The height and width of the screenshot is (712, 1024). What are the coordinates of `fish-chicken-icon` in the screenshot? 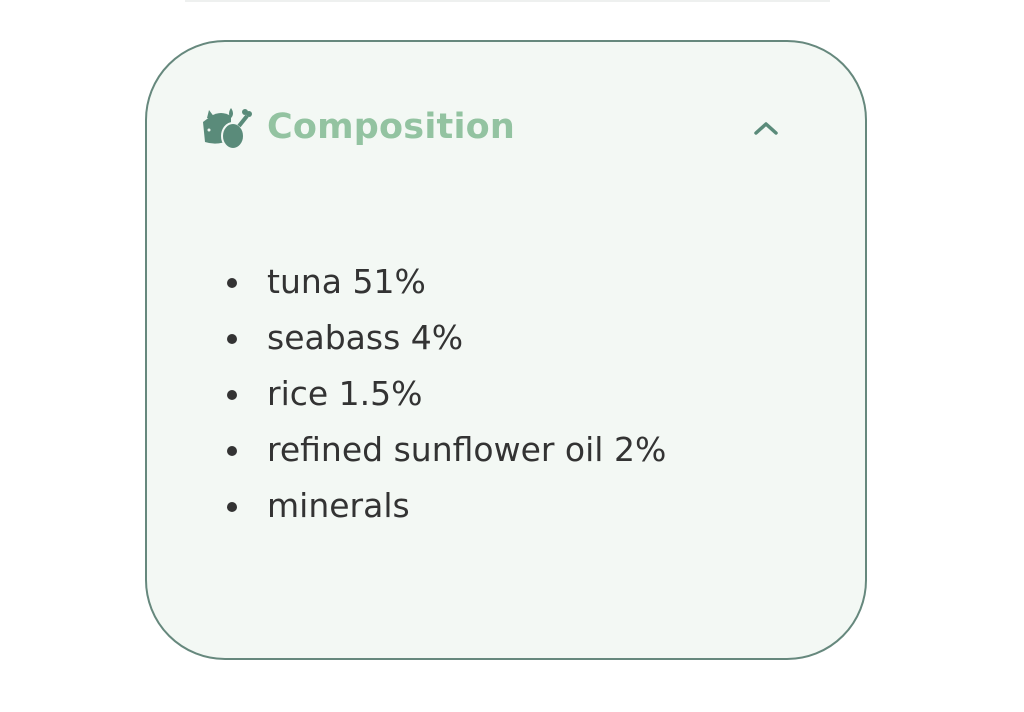 It's located at (227, 129).